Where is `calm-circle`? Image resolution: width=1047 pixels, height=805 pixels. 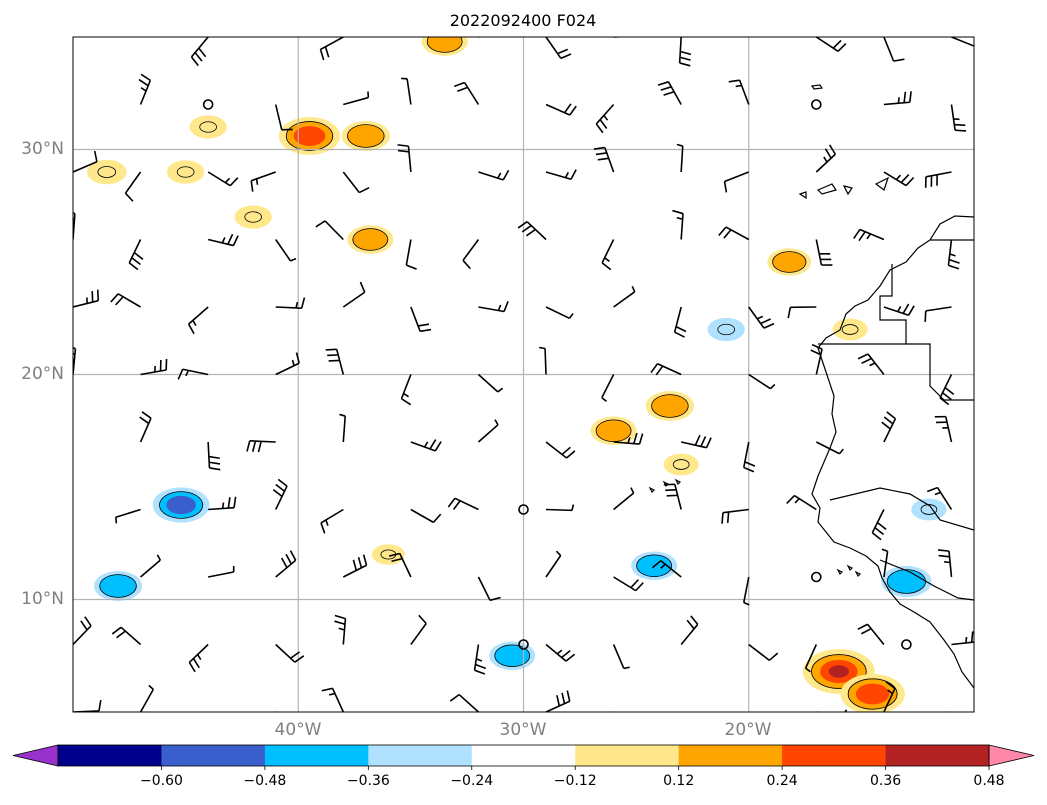 calm-circle is located at coordinates (816, 577).